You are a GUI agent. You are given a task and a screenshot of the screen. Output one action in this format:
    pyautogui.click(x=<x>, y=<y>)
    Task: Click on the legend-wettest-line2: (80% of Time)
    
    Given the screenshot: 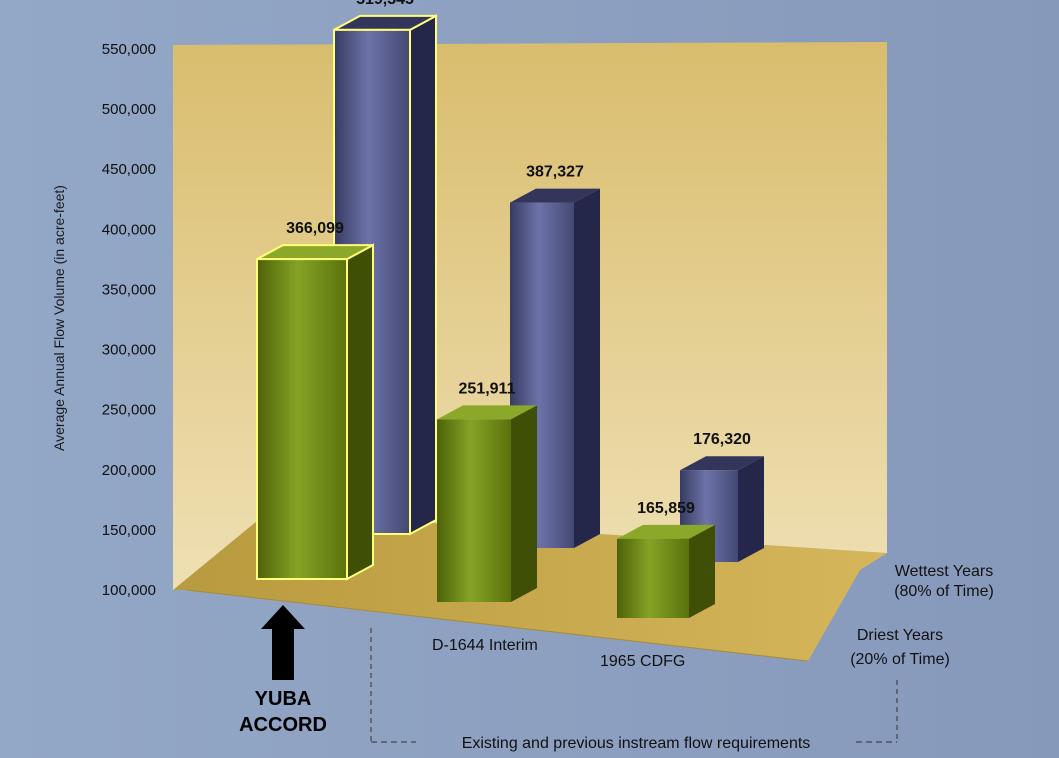 What is the action you would take?
    pyautogui.click(x=944, y=591)
    